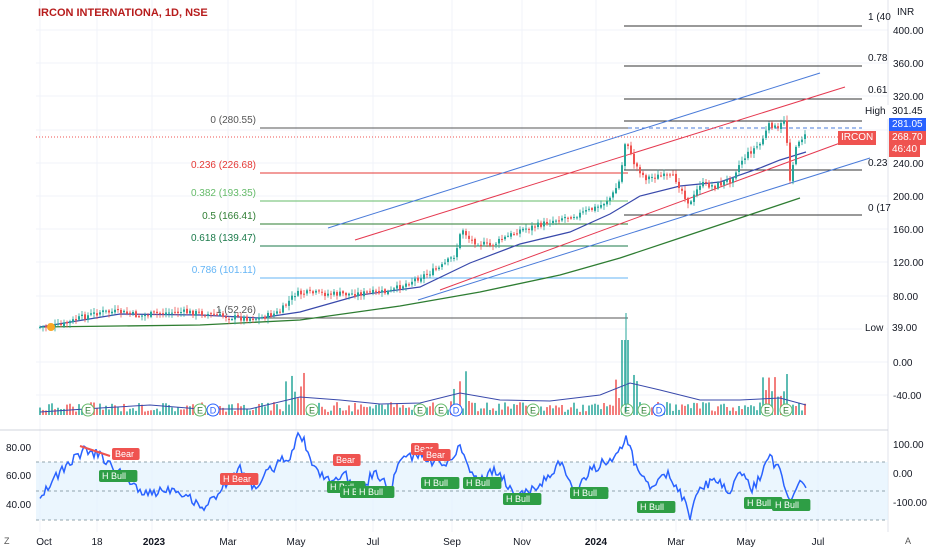 The width and height of the screenshot is (932, 550). I want to click on symbol-title: IRCON INTERNATIONA, 1D, NSE, so click(123, 13).